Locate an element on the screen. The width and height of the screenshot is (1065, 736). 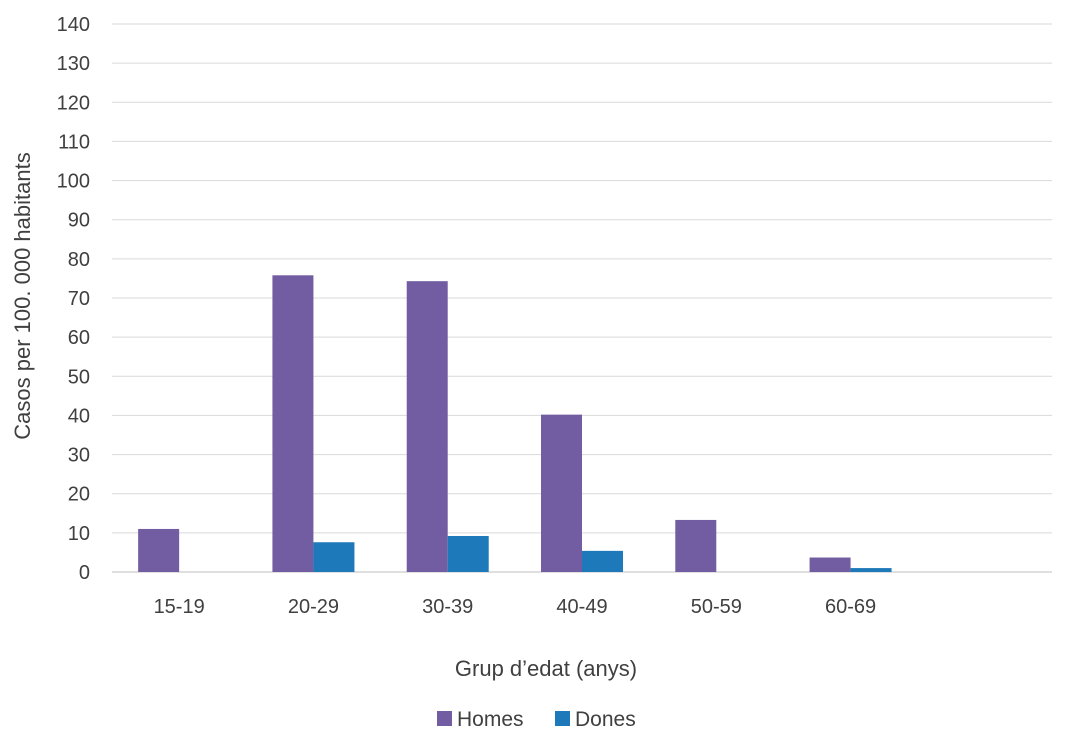
y-tick-label: 40 is located at coordinates (79, 416).